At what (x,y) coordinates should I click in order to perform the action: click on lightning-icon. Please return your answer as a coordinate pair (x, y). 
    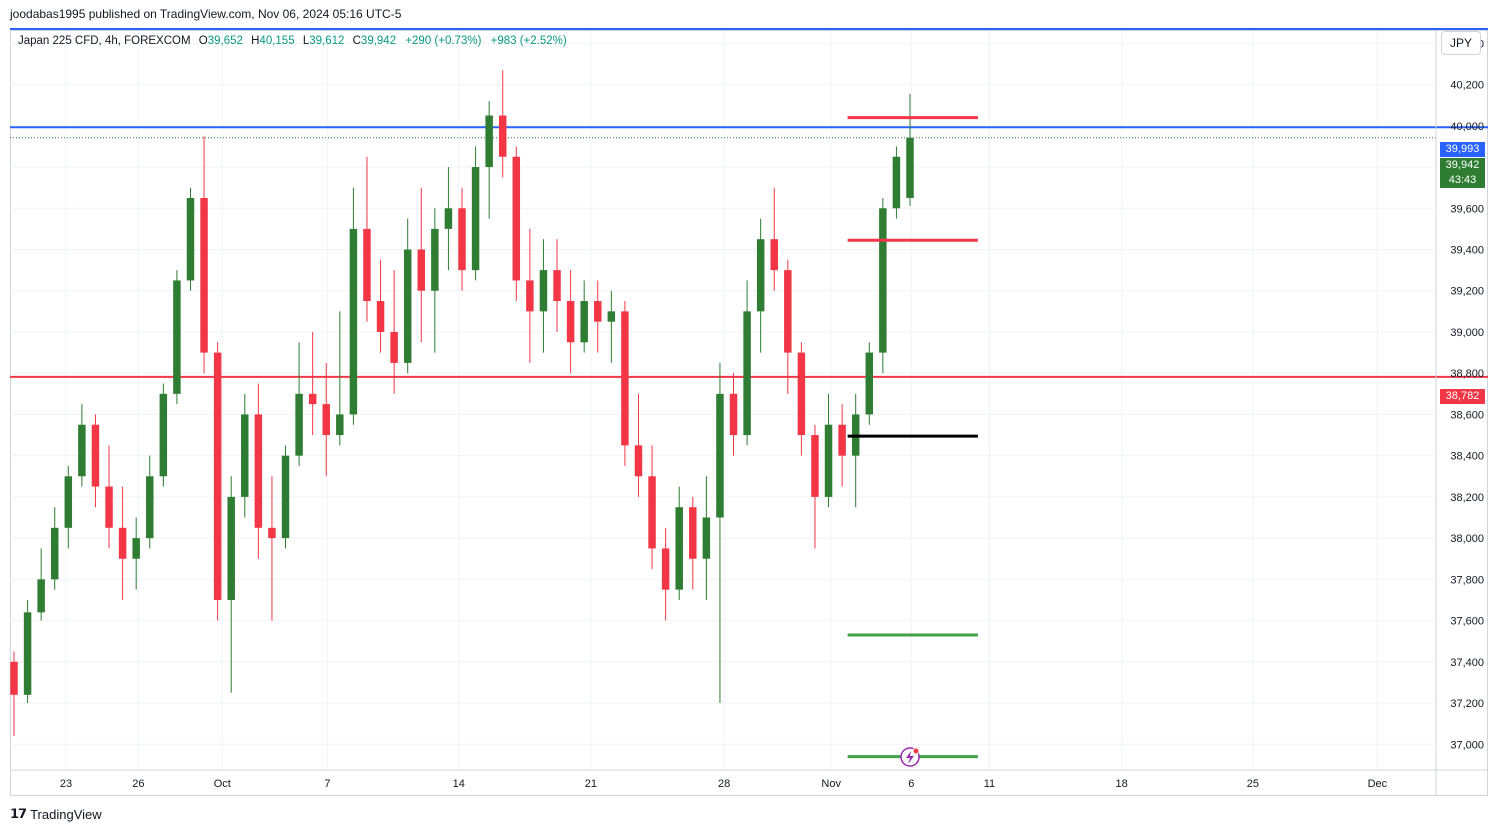
    Looking at the image, I should click on (910, 757).